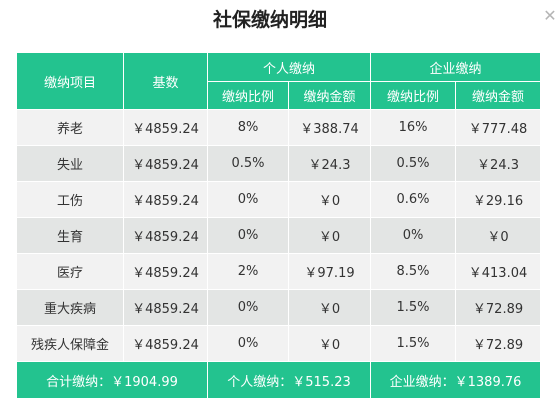 The width and height of the screenshot is (560, 405). What do you see at coordinates (165, 81) in the screenshot?
I see `header-base: 基数` at bounding box center [165, 81].